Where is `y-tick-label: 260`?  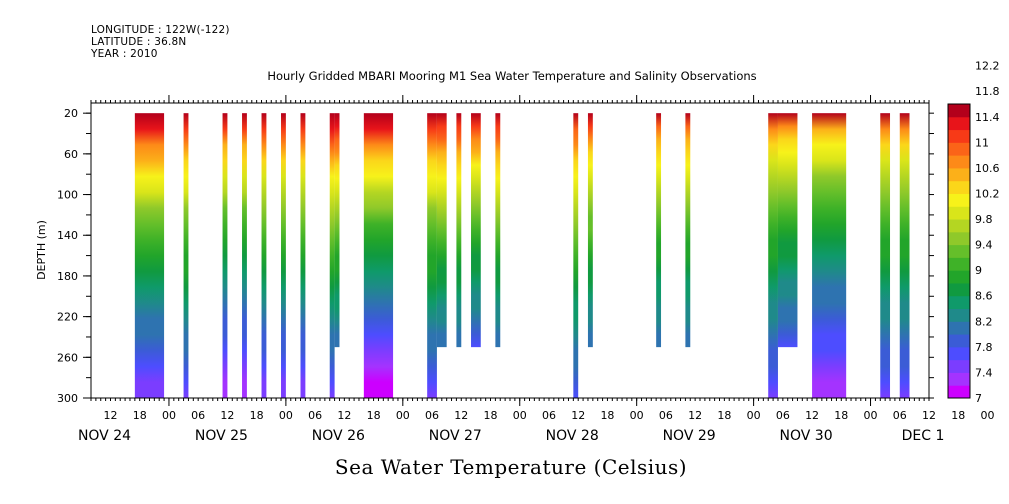
y-tick-label: 260 is located at coordinates (67, 357).